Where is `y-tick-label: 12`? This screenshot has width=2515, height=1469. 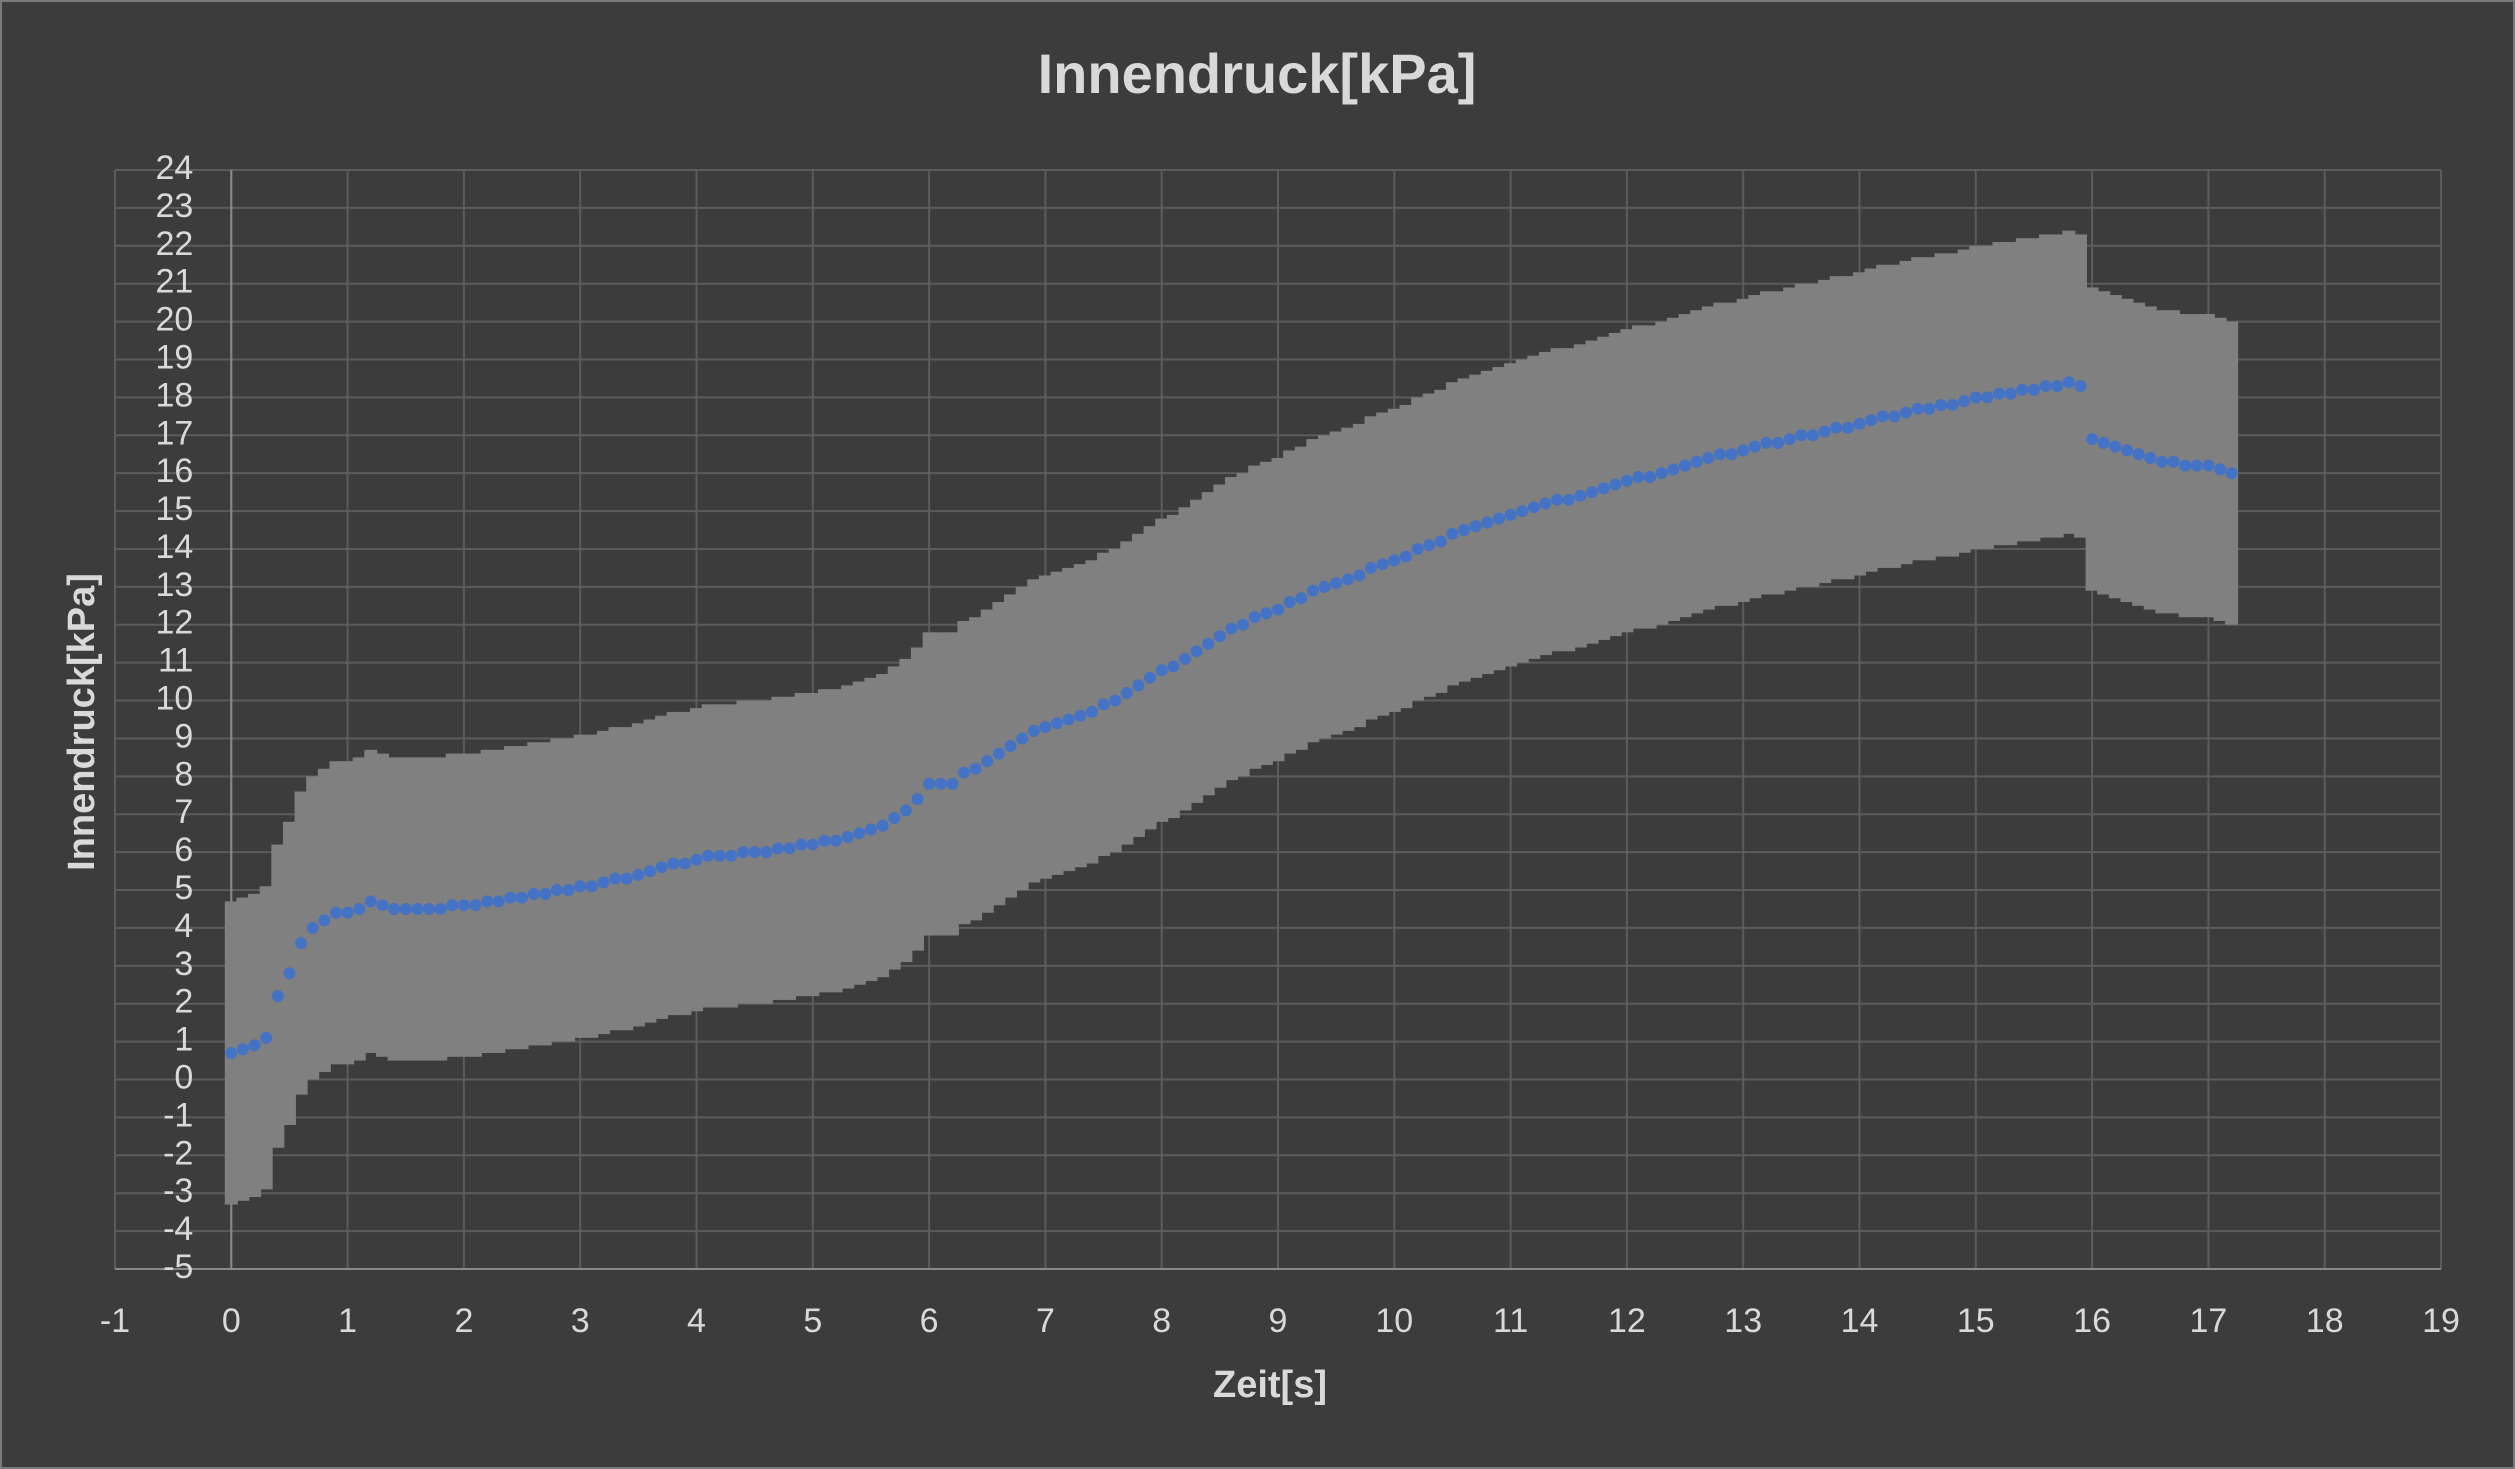
y-tick-label: 12 is located at coordinates (174, 623).